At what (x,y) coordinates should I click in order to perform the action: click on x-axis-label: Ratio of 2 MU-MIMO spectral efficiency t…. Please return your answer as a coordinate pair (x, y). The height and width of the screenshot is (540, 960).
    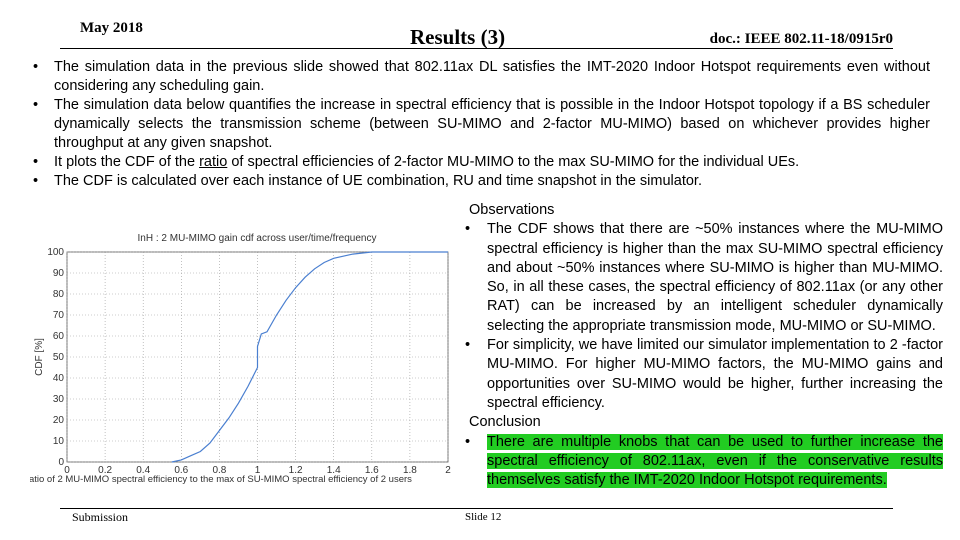
    Looking at the image, I should click on (221, 479).